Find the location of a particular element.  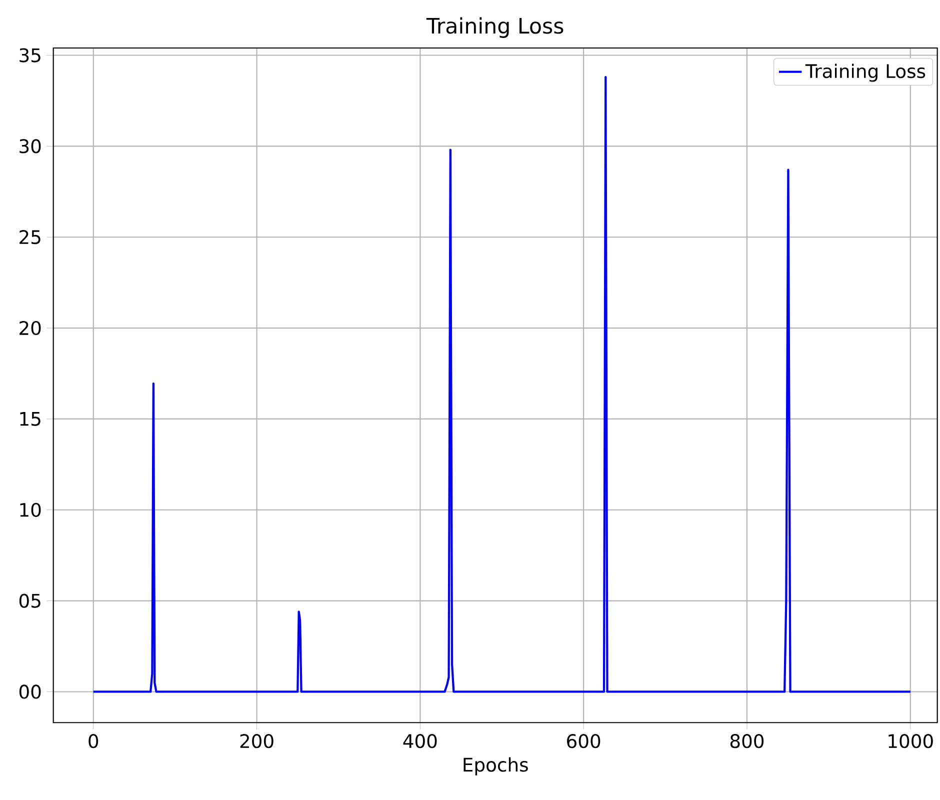

x-tick-label: 800 is located at coordinates (747, 741).